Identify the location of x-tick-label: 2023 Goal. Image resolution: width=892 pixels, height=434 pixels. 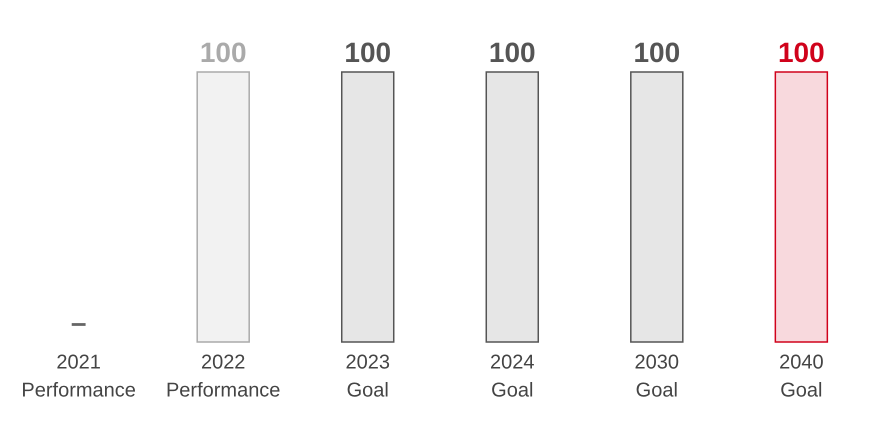
(367, 377).